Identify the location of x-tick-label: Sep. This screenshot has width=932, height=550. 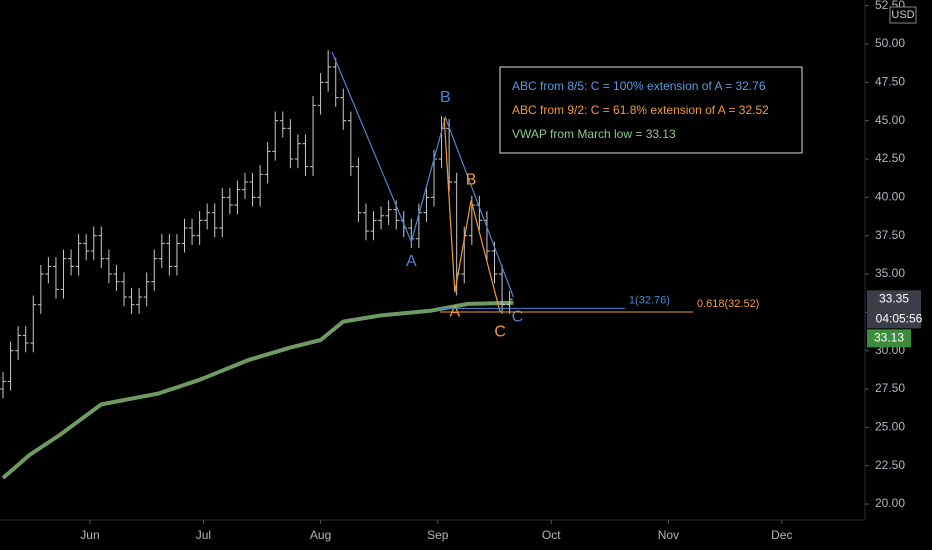
(438, 535).